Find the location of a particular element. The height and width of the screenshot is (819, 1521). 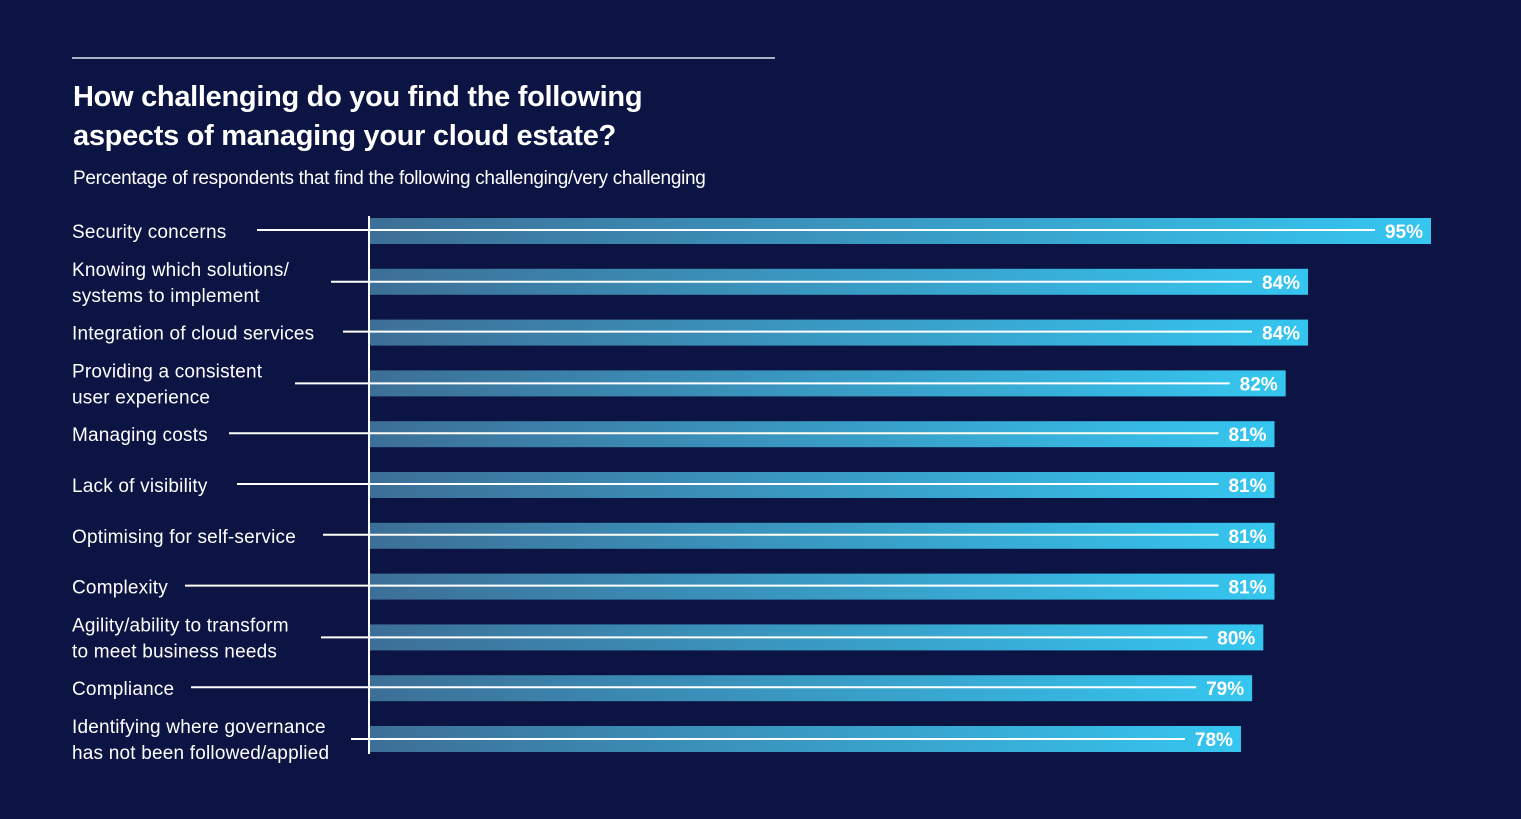

category-label: Optimising for self-service is located at coordinates (184, 537).